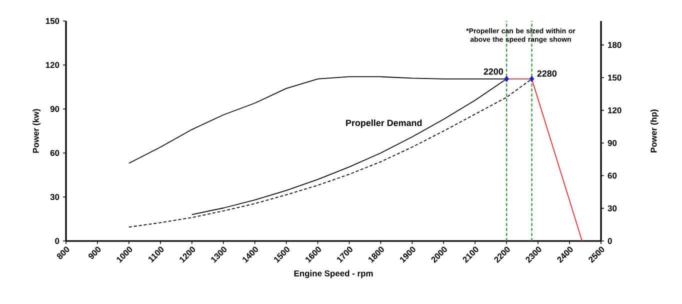 The image size is (682, 304). What do you see at coordinates (612, 175) in the screenshot?
I see `y2-tick-label: 60` at bounding box center [612, 175].